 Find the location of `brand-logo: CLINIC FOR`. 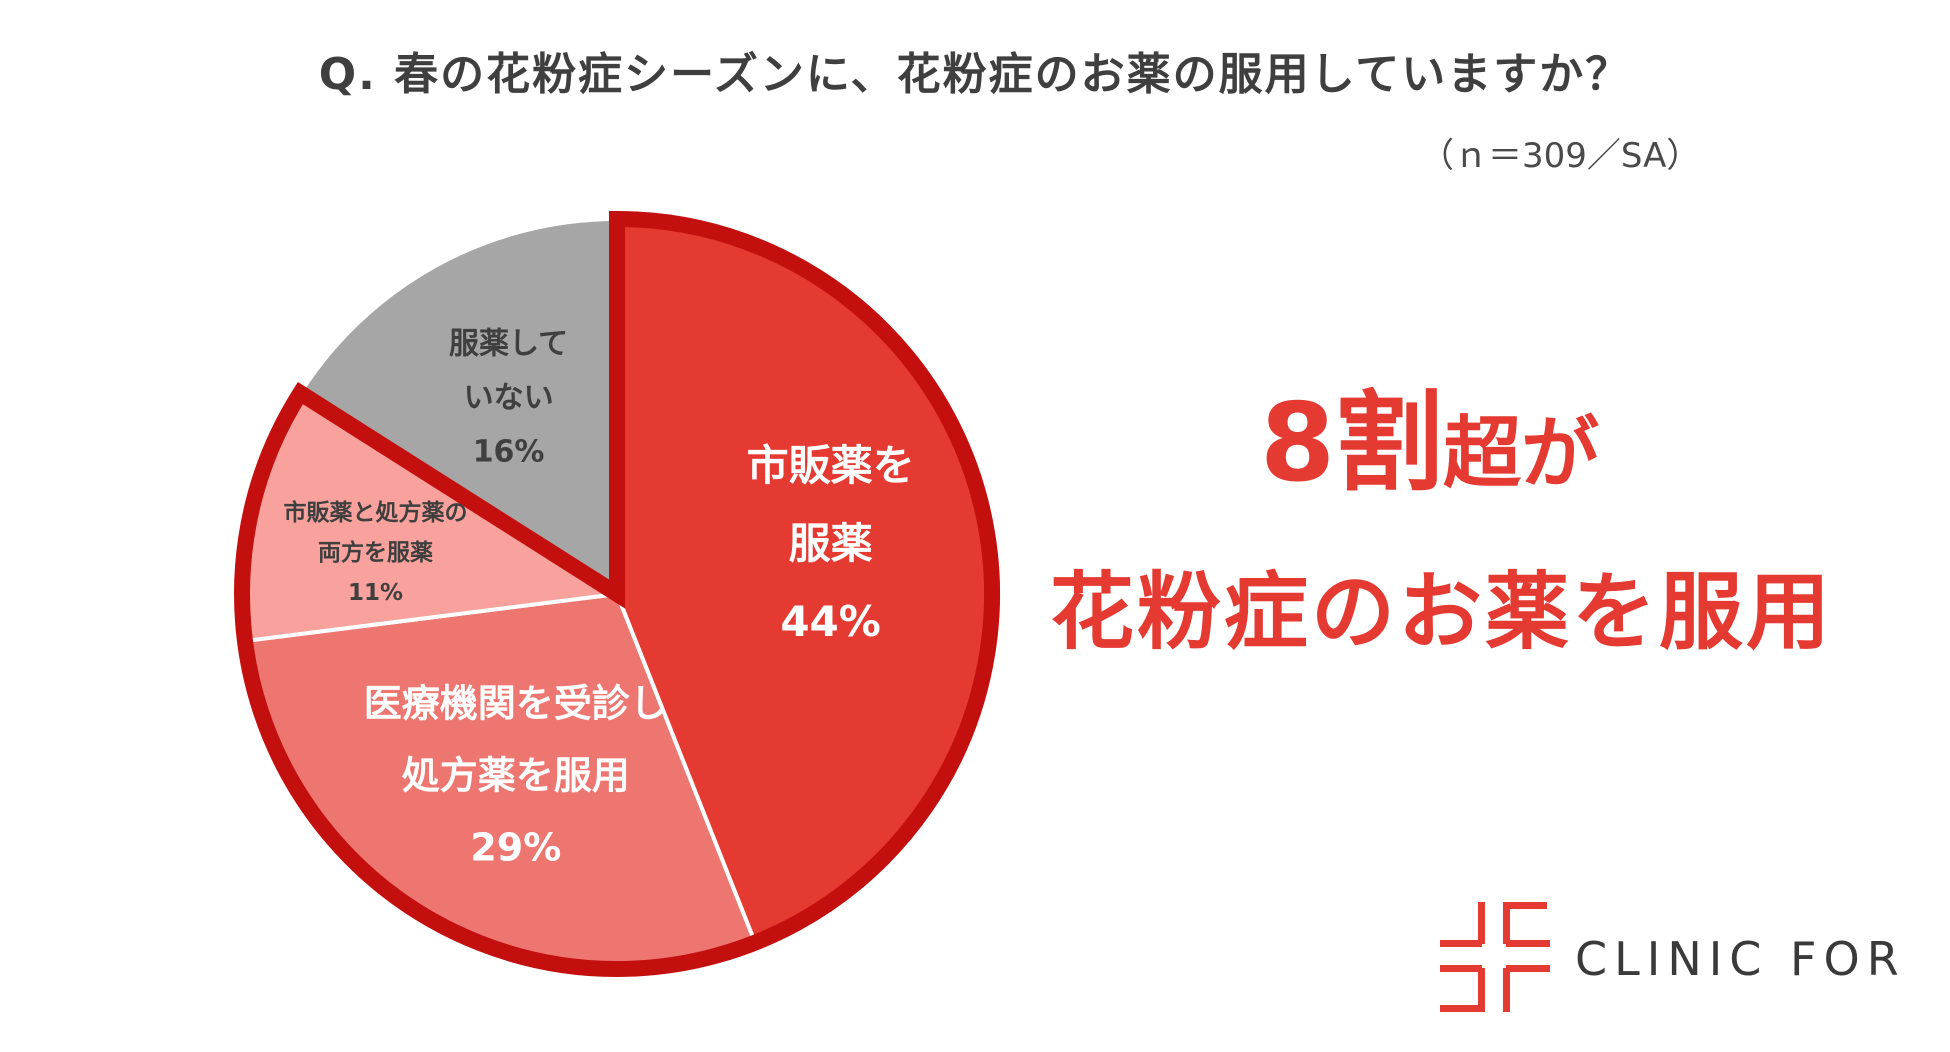

brand-logo: CLINIC FOR is located at coordinates (1675, 957).